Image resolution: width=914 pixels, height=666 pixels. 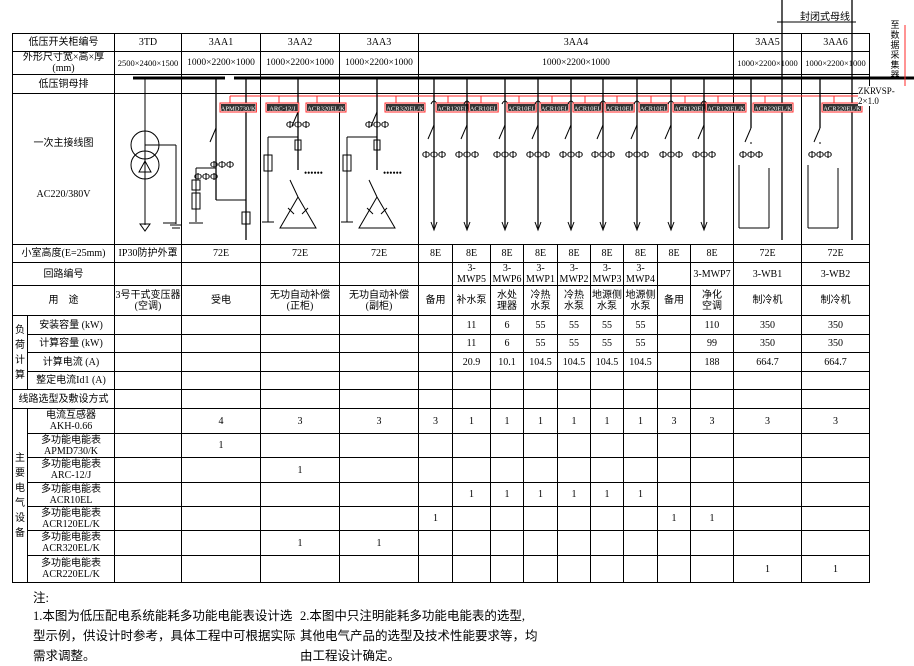 I want to click on equipment-name: 电流互感器 AKH-0.66, so click(x=71, y=421).